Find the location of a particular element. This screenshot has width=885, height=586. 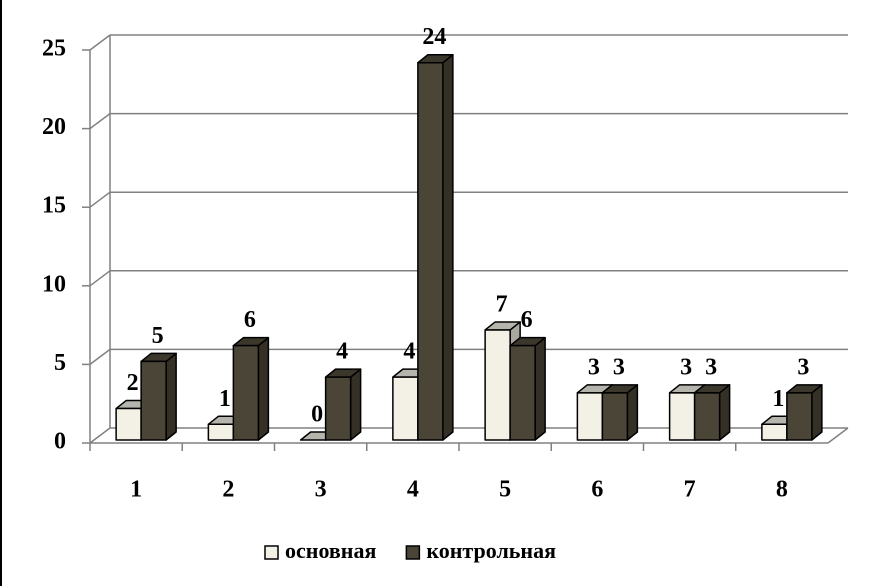

y-tick-label: 15 is located at coordinates (54, 206).